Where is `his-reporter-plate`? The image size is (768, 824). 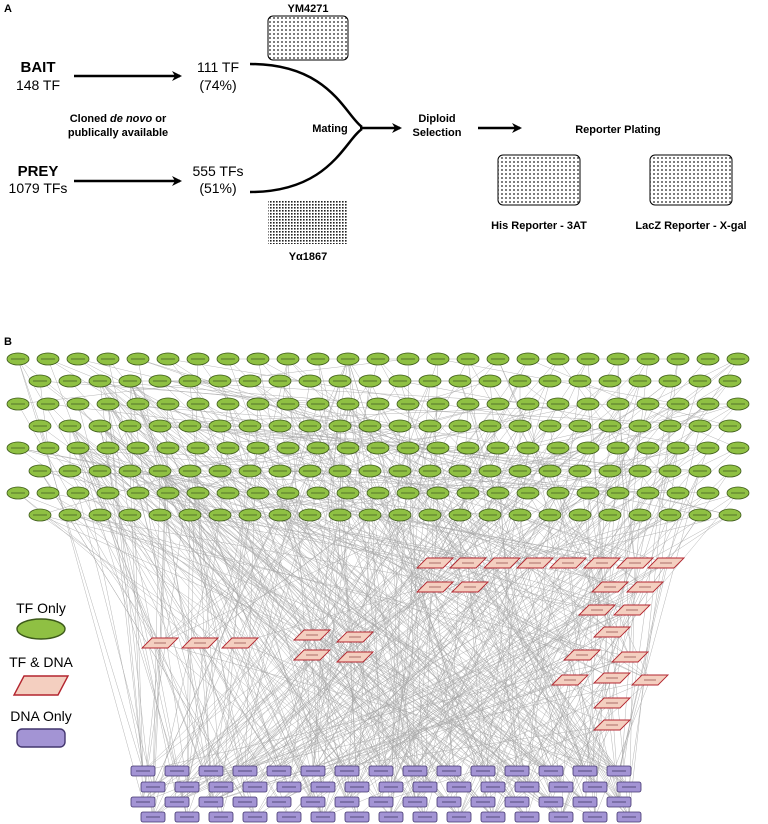 his-reporter-plate is located at coordinates (539, 180).